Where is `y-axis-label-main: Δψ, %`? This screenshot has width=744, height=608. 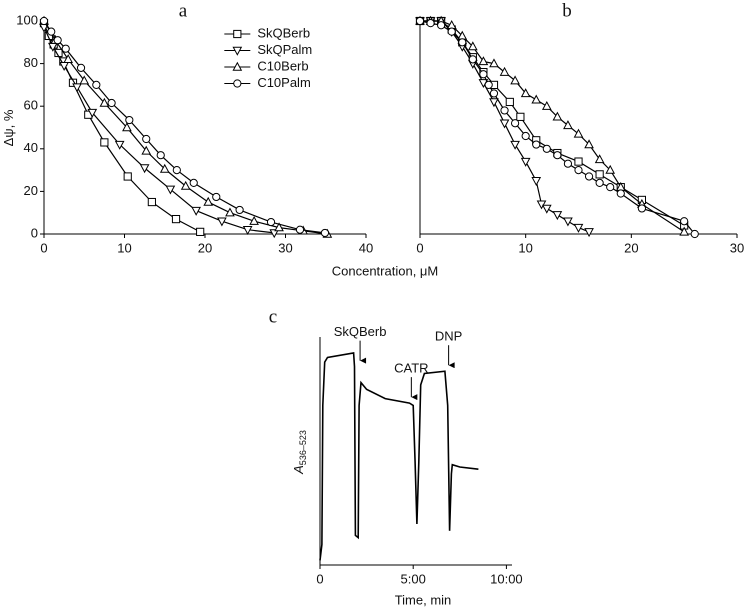 y-axis-label-main: Δψ, % is located at coordinates (8, 127).